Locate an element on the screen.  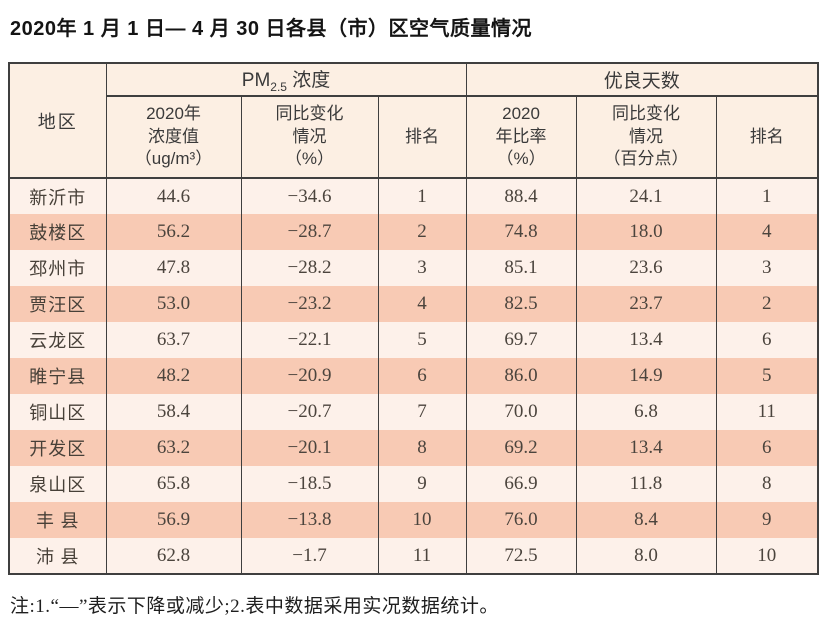
pm-change-cell: −23.2 is located at coordinates (309, 304).